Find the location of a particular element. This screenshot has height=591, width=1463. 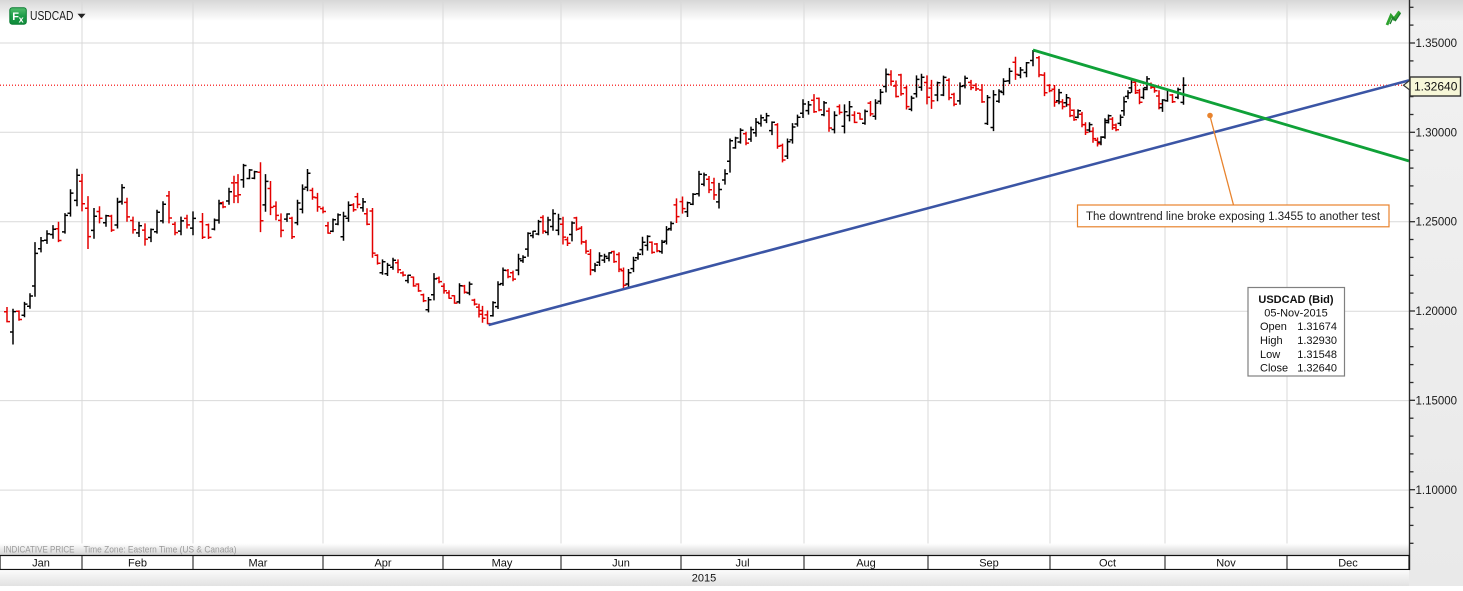

svg-text: Sep is located at coordinates (989, 564).